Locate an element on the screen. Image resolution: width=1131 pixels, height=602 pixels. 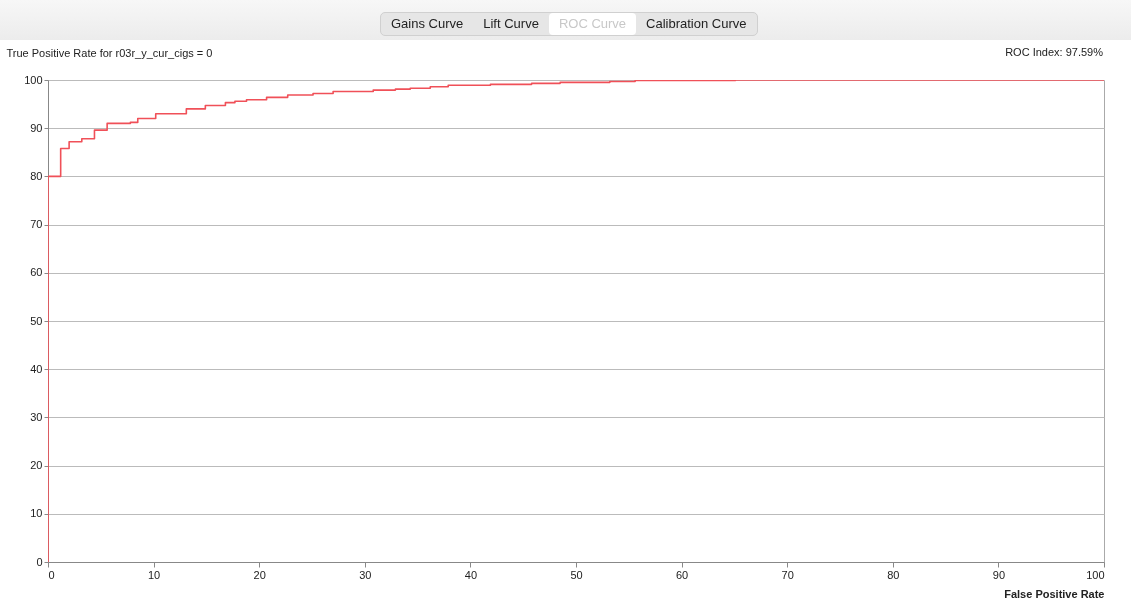
y-tick-label: 40 is located at coordinates (36, 368).